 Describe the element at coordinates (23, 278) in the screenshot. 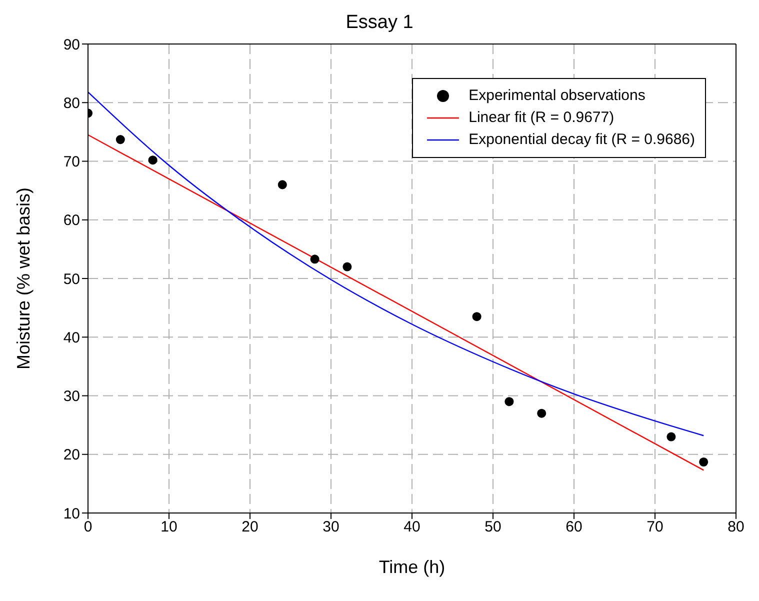

I see `y-axis-title: Moisture (% wet basis)` at that location.